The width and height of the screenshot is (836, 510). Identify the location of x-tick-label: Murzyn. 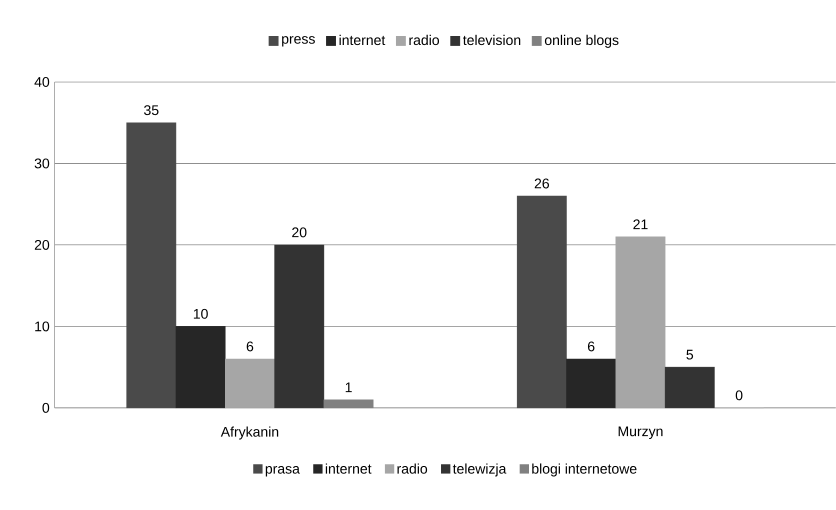
(640, 433).